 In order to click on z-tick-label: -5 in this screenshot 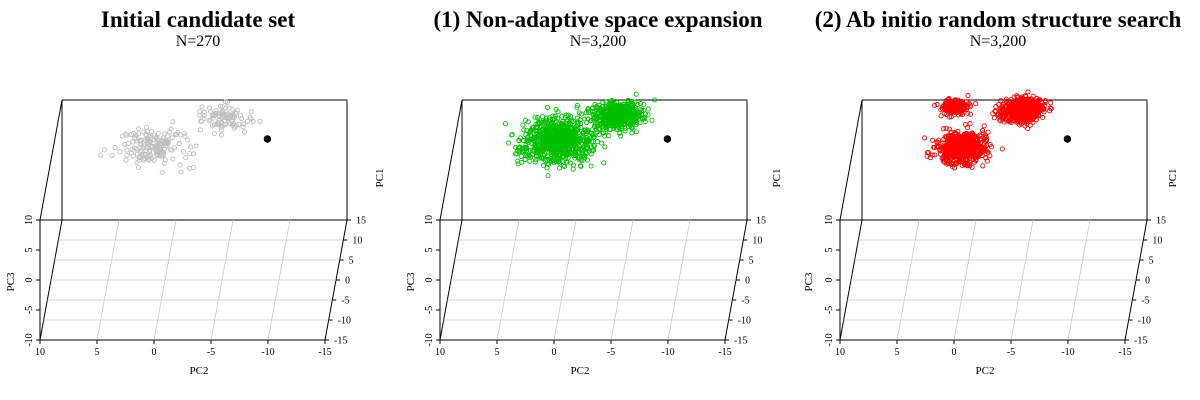, I will do `click(1145, 301)`.